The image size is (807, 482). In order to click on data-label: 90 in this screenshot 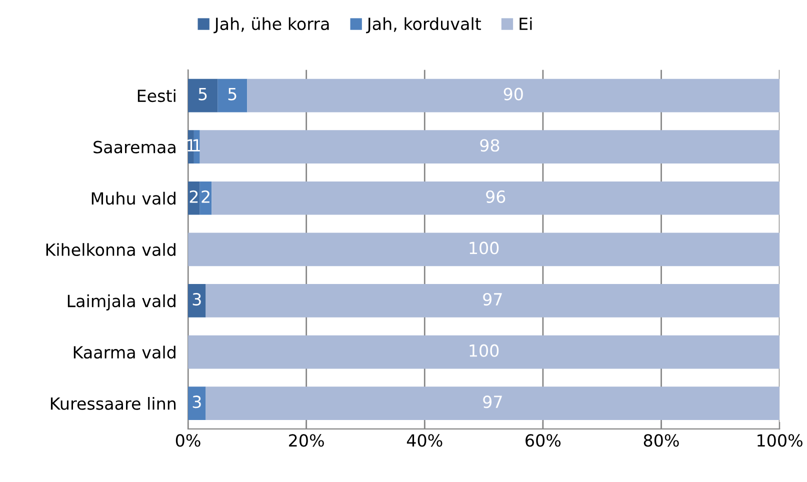, I will do `click(513, 94)`.